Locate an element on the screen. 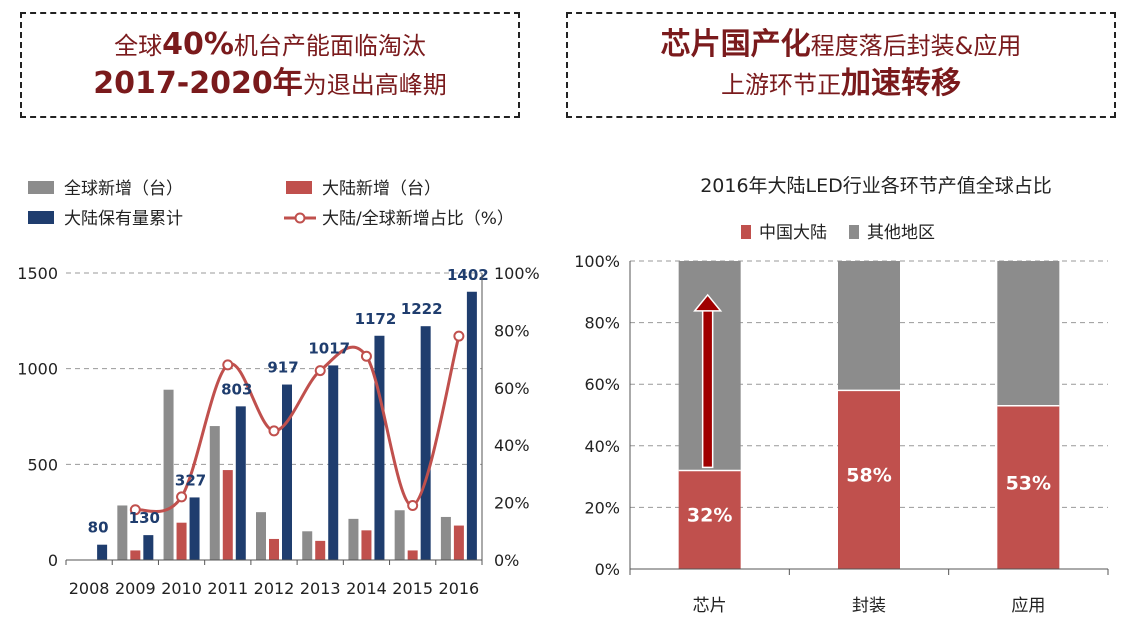 The width and height of the screenshot is (1128, 622). data-label: 80 is located at coordinates (98, 528).